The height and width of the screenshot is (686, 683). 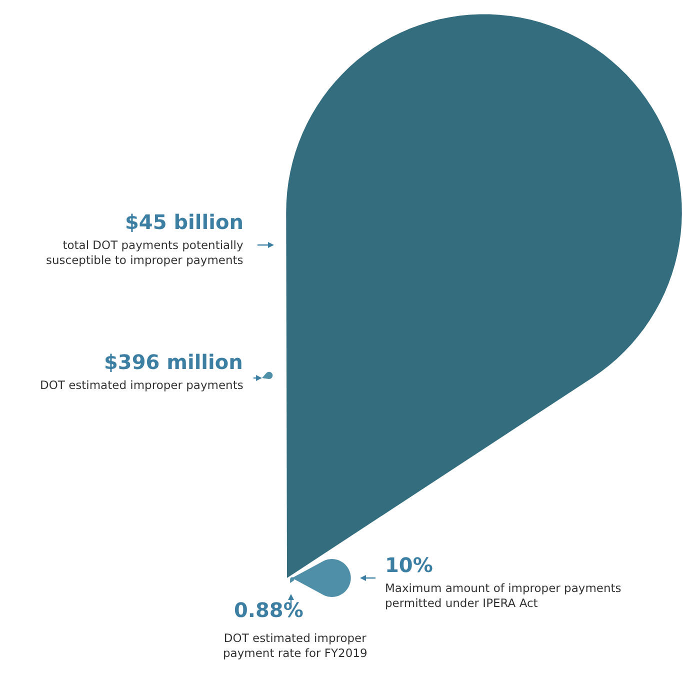 I want to click on data-label: $396 million, so click(x=173, y=362).